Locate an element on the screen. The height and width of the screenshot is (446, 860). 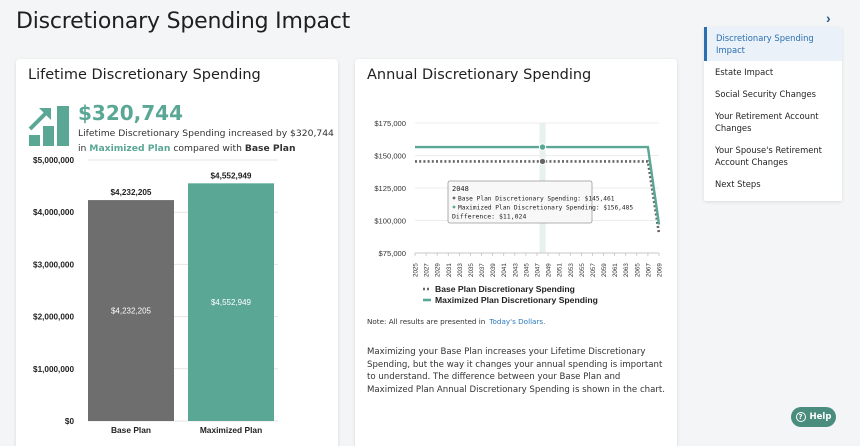
desc-mid: compared with is located at coordinates (207, 148).